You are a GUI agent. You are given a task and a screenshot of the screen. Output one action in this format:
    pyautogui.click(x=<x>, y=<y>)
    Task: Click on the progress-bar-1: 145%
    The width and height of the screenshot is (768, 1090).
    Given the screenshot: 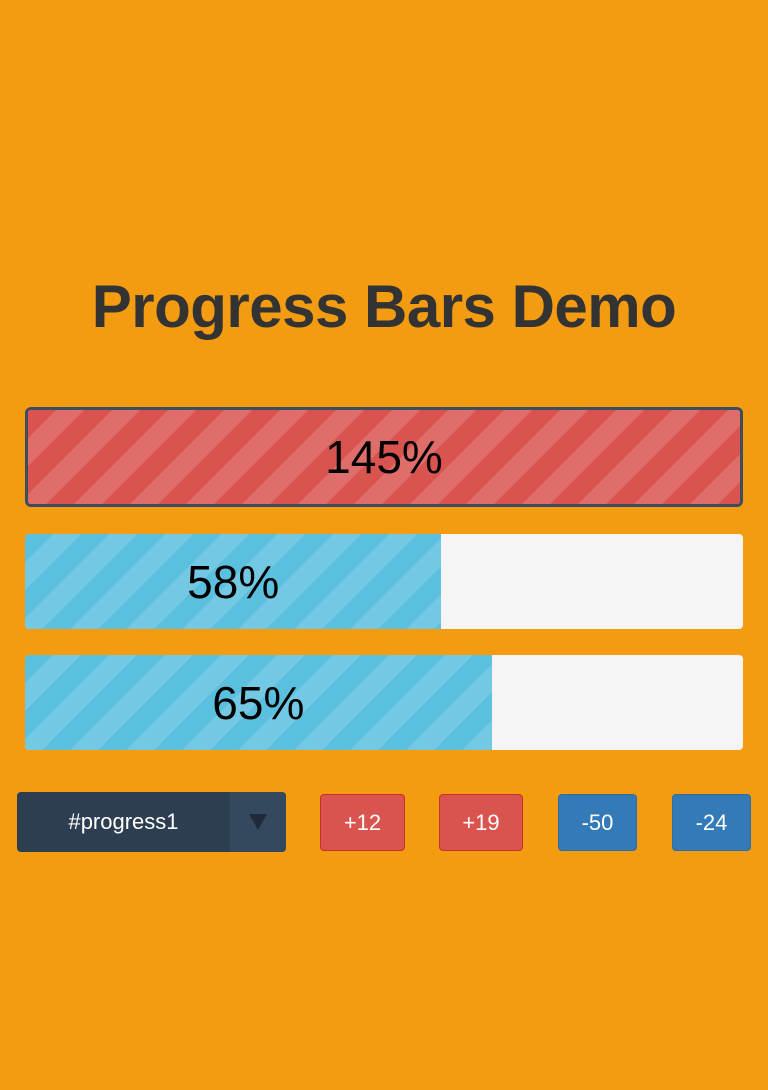 What is the action you would take?
    pyautogui.click(x=384, y=457)
    